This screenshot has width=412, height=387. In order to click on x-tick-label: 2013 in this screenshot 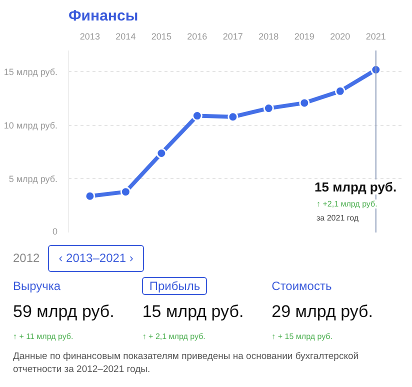, I will do `click(90, 37)`.